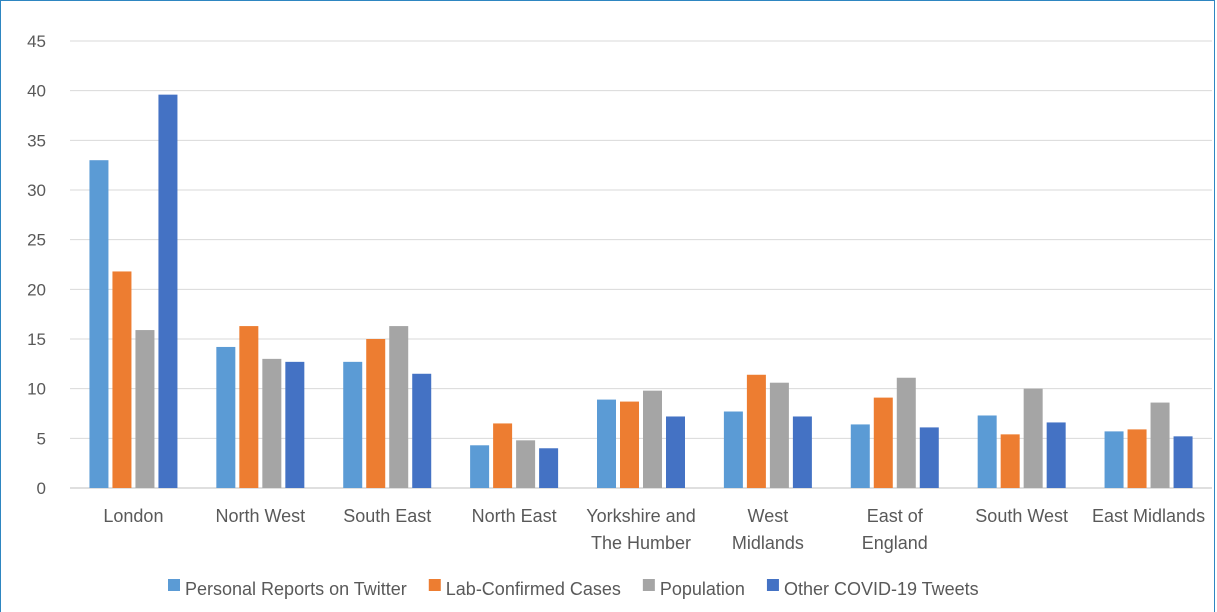 This screenshot has width=1217, height=612. I want to click on y-tick-label: 20, so click(36, 289).